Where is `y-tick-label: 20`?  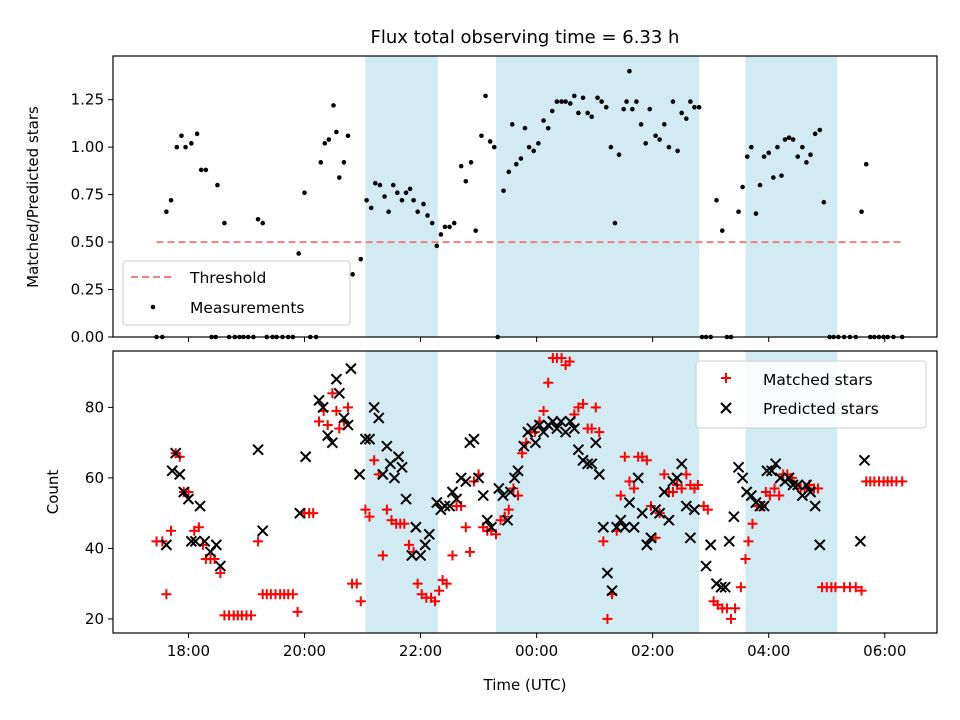 y-tick-label: 20 is located at coordinates (94, 619).